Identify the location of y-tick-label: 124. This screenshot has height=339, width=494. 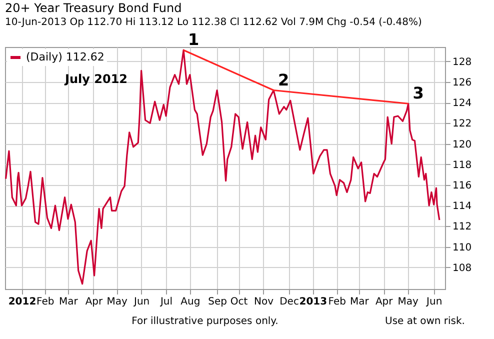
(462, 104).